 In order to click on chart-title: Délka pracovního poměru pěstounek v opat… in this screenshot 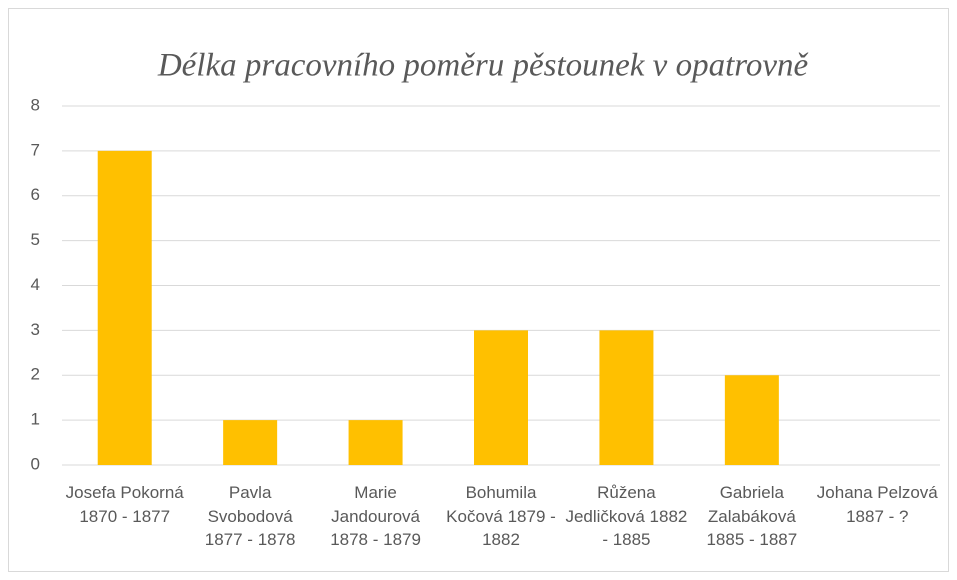, I will do `click(483, 66)`.